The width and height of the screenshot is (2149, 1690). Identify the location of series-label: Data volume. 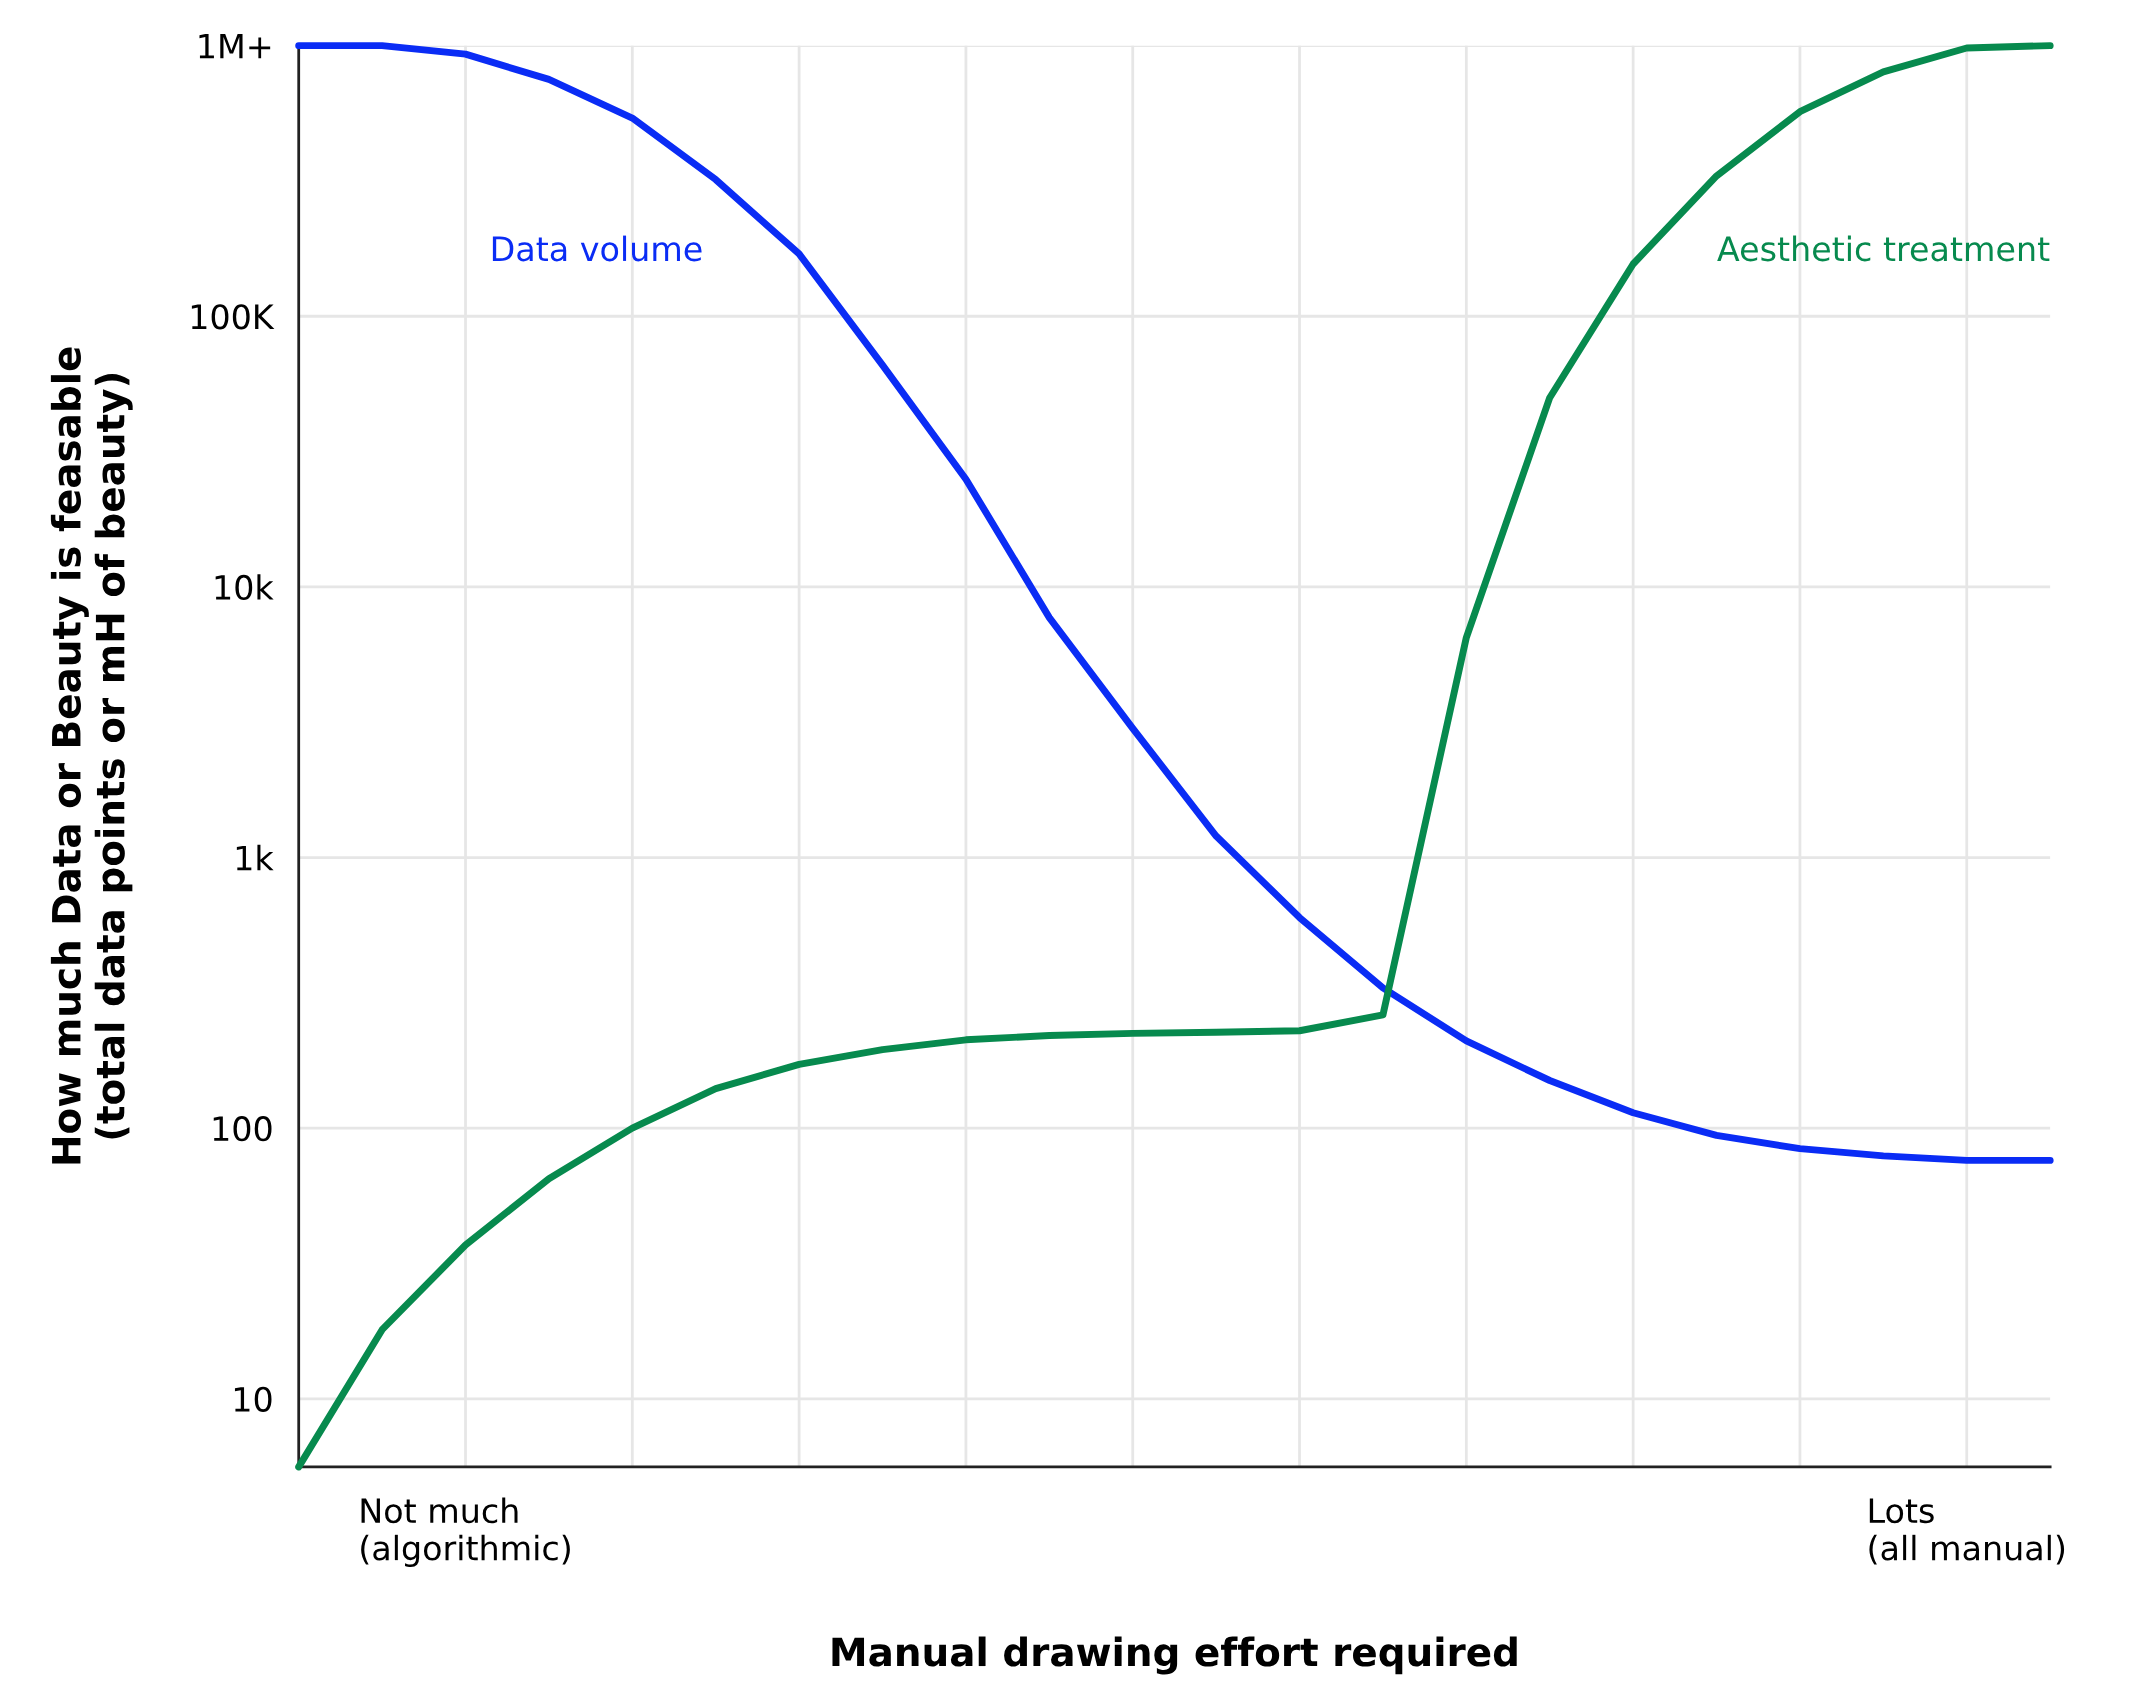
(597, 248).